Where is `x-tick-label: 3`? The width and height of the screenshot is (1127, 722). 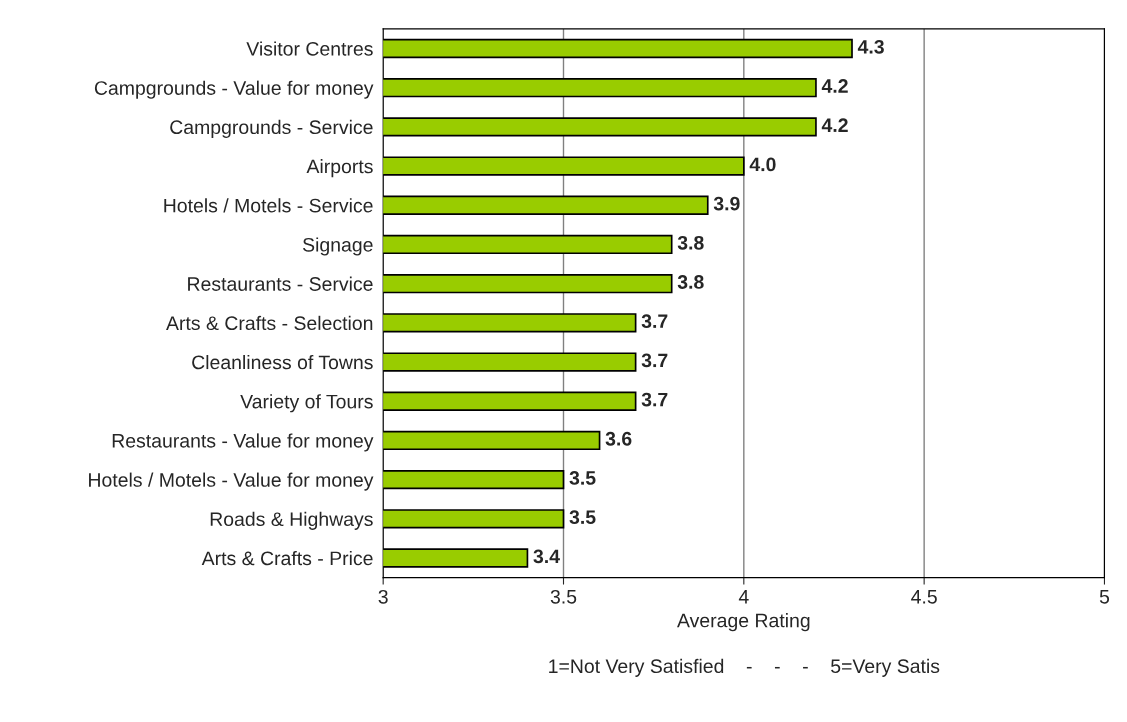
x-tick-label: 3 is located at coordinates (383, 596).